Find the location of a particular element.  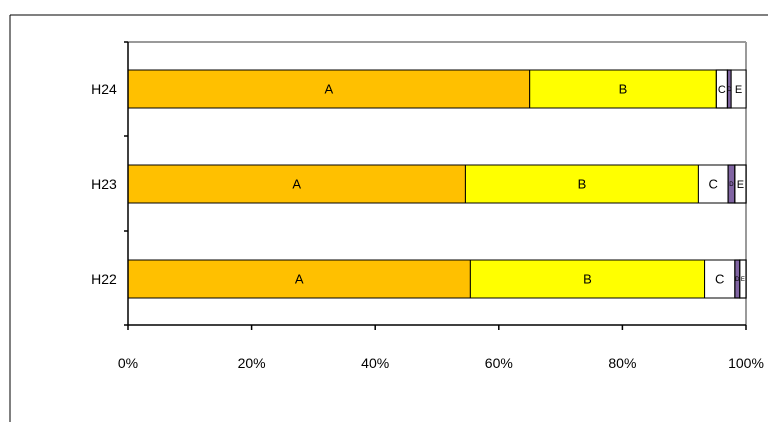

bar-segment-h23-e is located at coordinates (740, 184).